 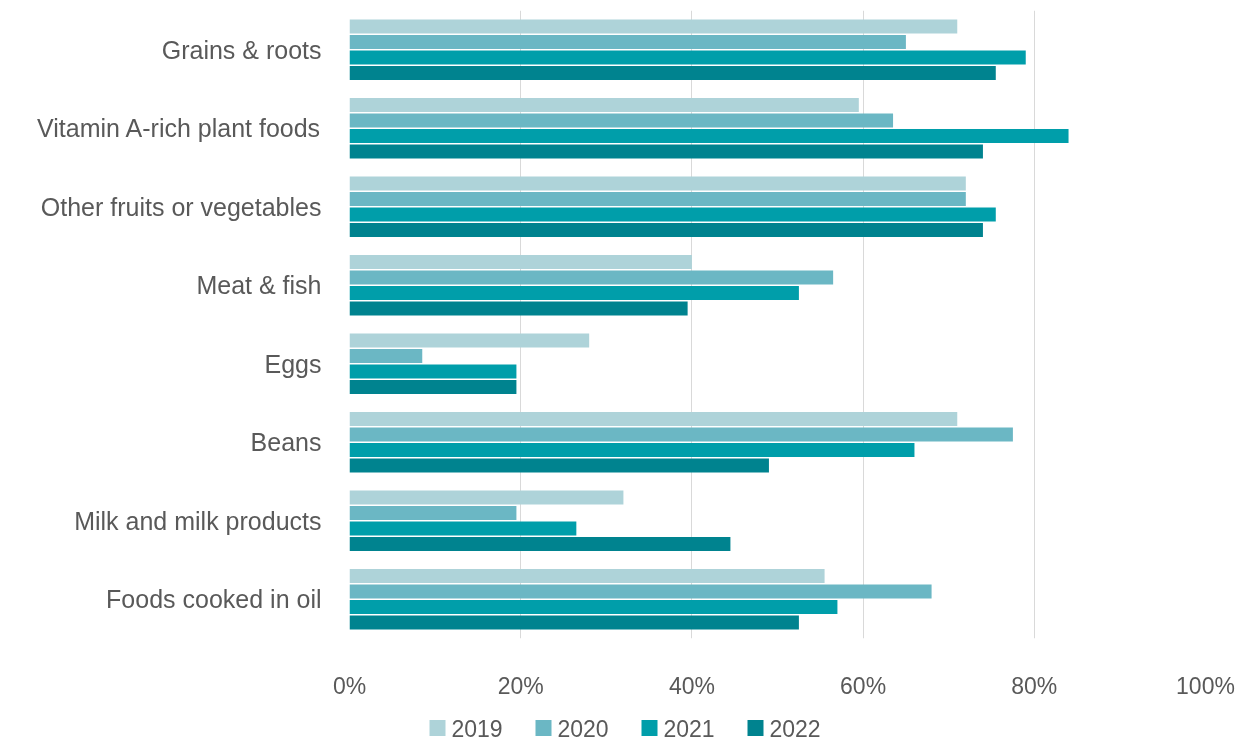 I want to click on y-tick-label: Eggs, so click(x=293, y=363).